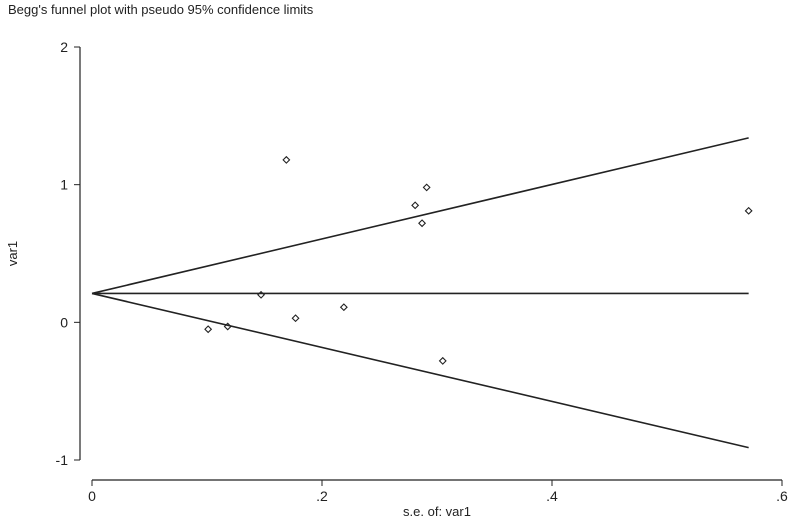 The width and height of the screenshot is (800, 521). Describe the element at coordinates (322, 496) in the screenshot. I see `x-tick-label: .2` at that location.